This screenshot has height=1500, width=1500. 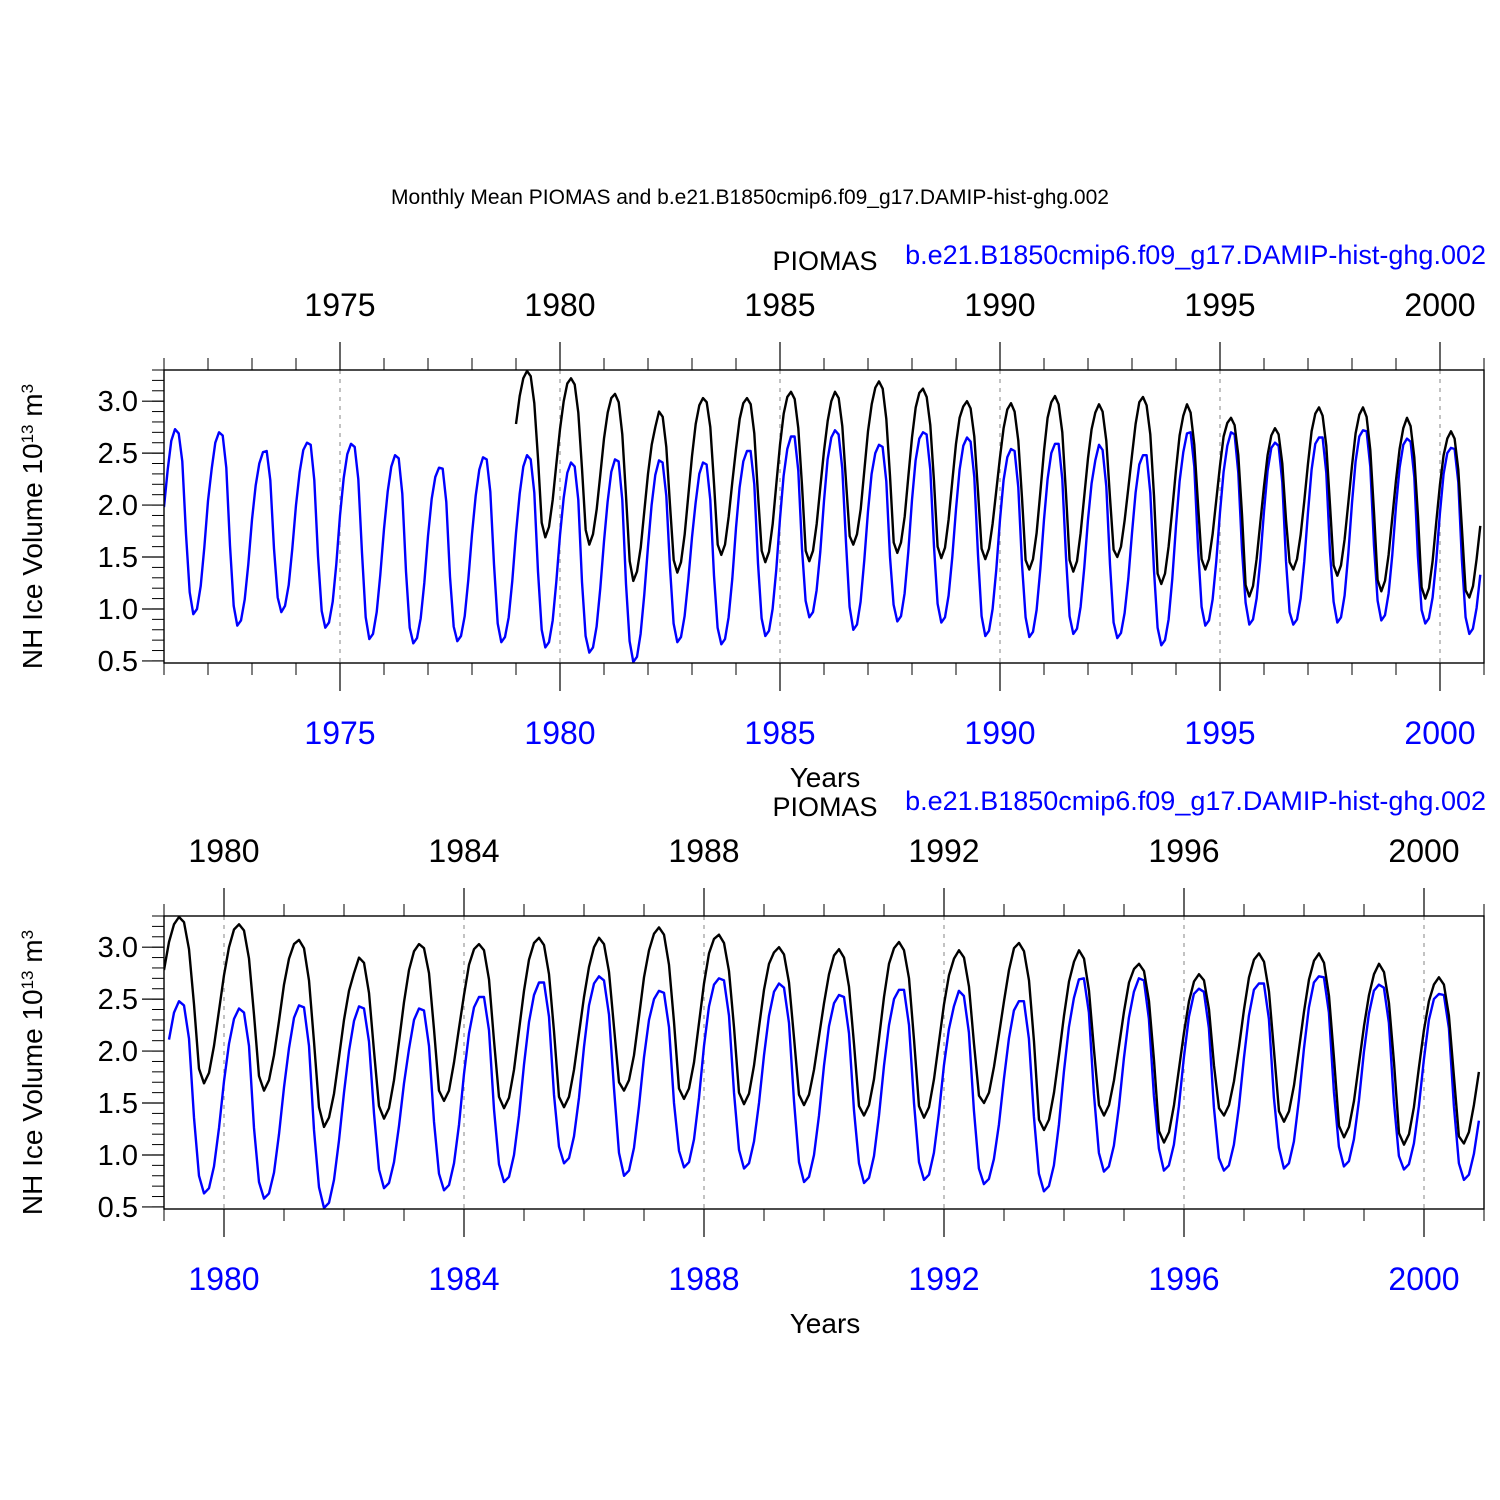 What do you see at coordinates (943, 851) in the screenshot?
I see `top-x-tick-label: 1992` at bounding box center [943, 851].